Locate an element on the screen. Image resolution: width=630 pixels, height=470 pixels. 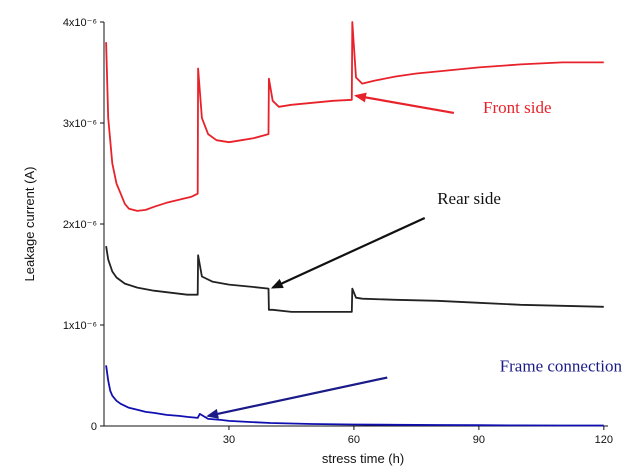
series-line-frame-connection is located at coordinates (354, 396).